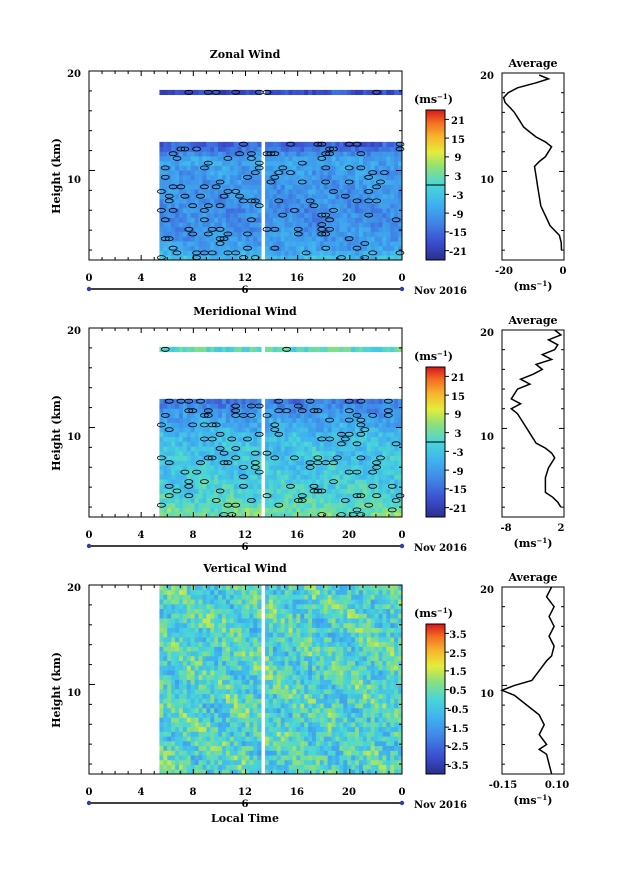 The width and height of the screenshot is (620, 873). What do you see at coordinates (349, 278) in the screenshot?
I see `x-tick-label: 20` at bounding box center [349, 278].